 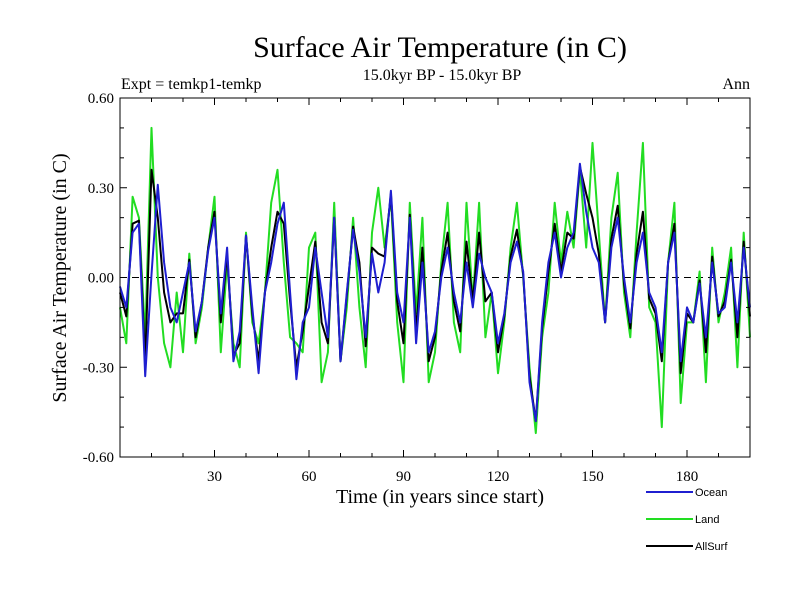 What do you see at coordinates (707, 520) in the screenshot?
I see `legend-label-land: Land` at bounding box center [707, 520].